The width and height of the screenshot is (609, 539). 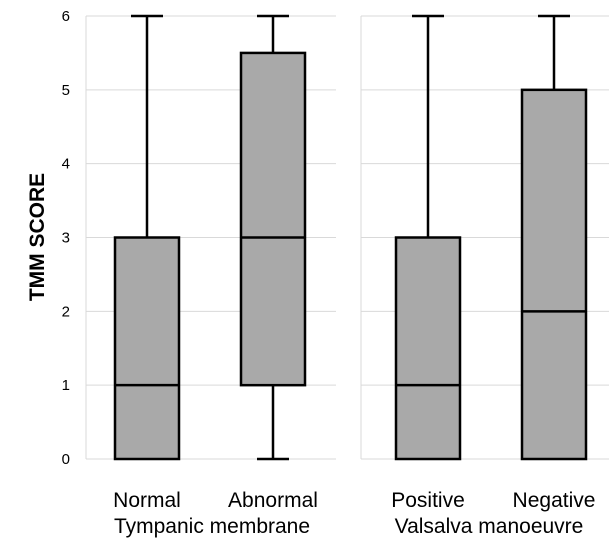 What do you see at coordinates (273, 219) in the screenshot?
I see `box-abnormal` at bounding box center [273, 219].